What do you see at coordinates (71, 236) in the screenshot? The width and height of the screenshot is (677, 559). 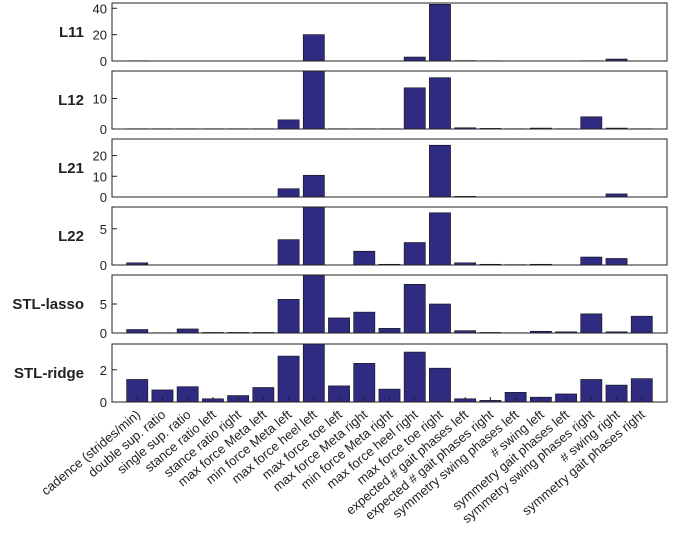 I see `panel-title: L22` at bounding box center [71, 236].